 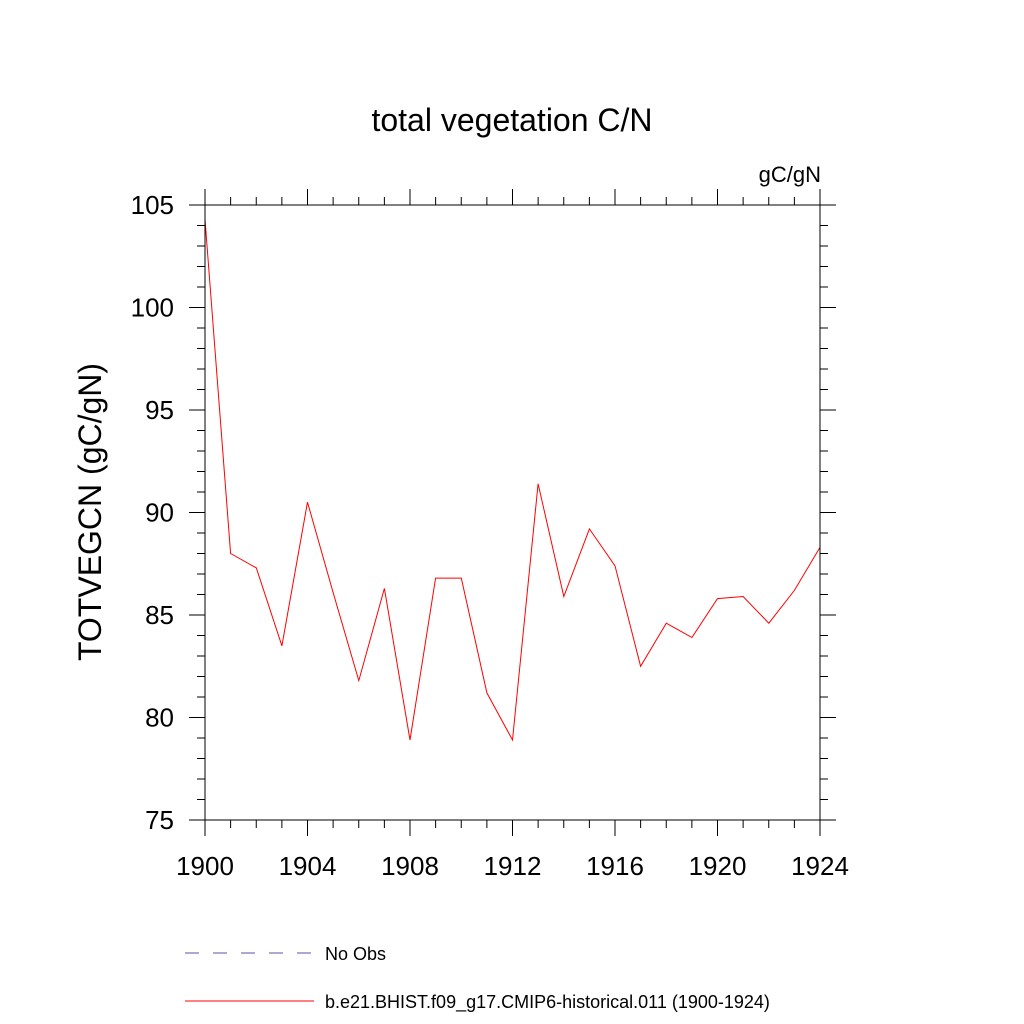 What do you see at coordinates (159, 410) in the screenshot?
I see `y-tick-label: 95` at bounding box center [159, 410].